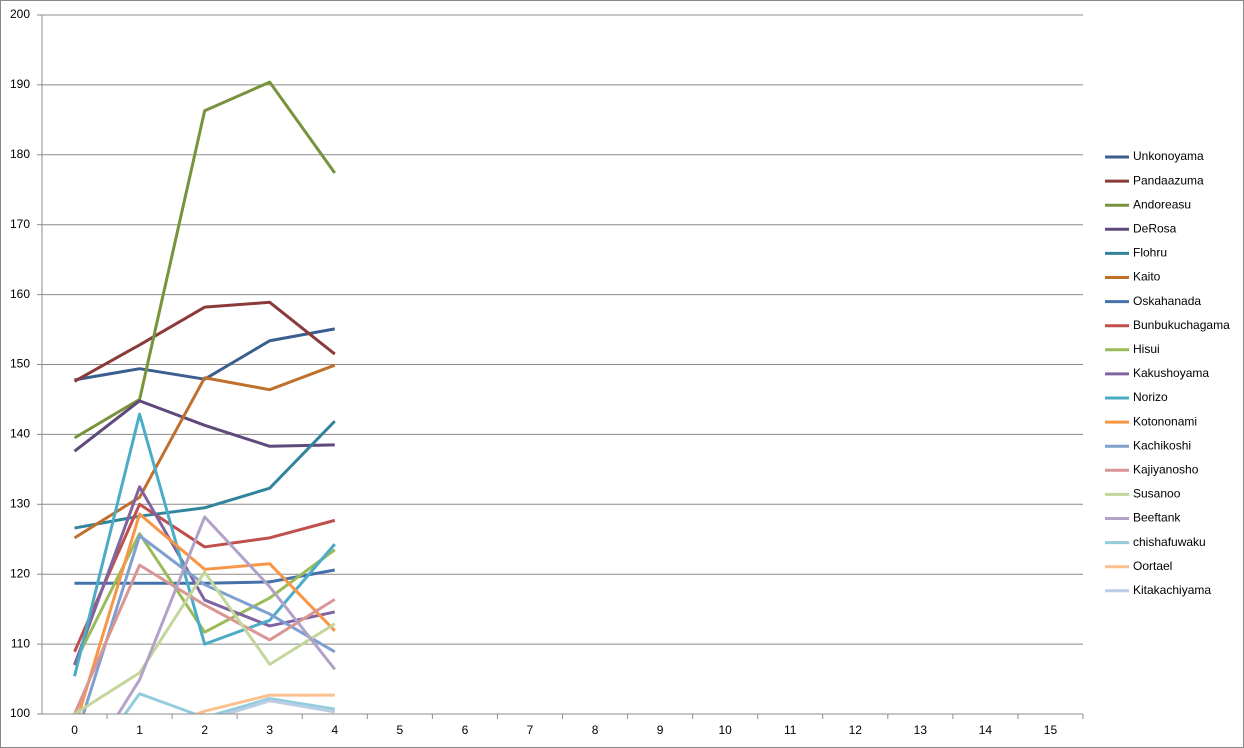  What do you see at coordinates (20, 84) in the screenshot?
I see `y-tick-label: 190` at bounding box center [20, 84].